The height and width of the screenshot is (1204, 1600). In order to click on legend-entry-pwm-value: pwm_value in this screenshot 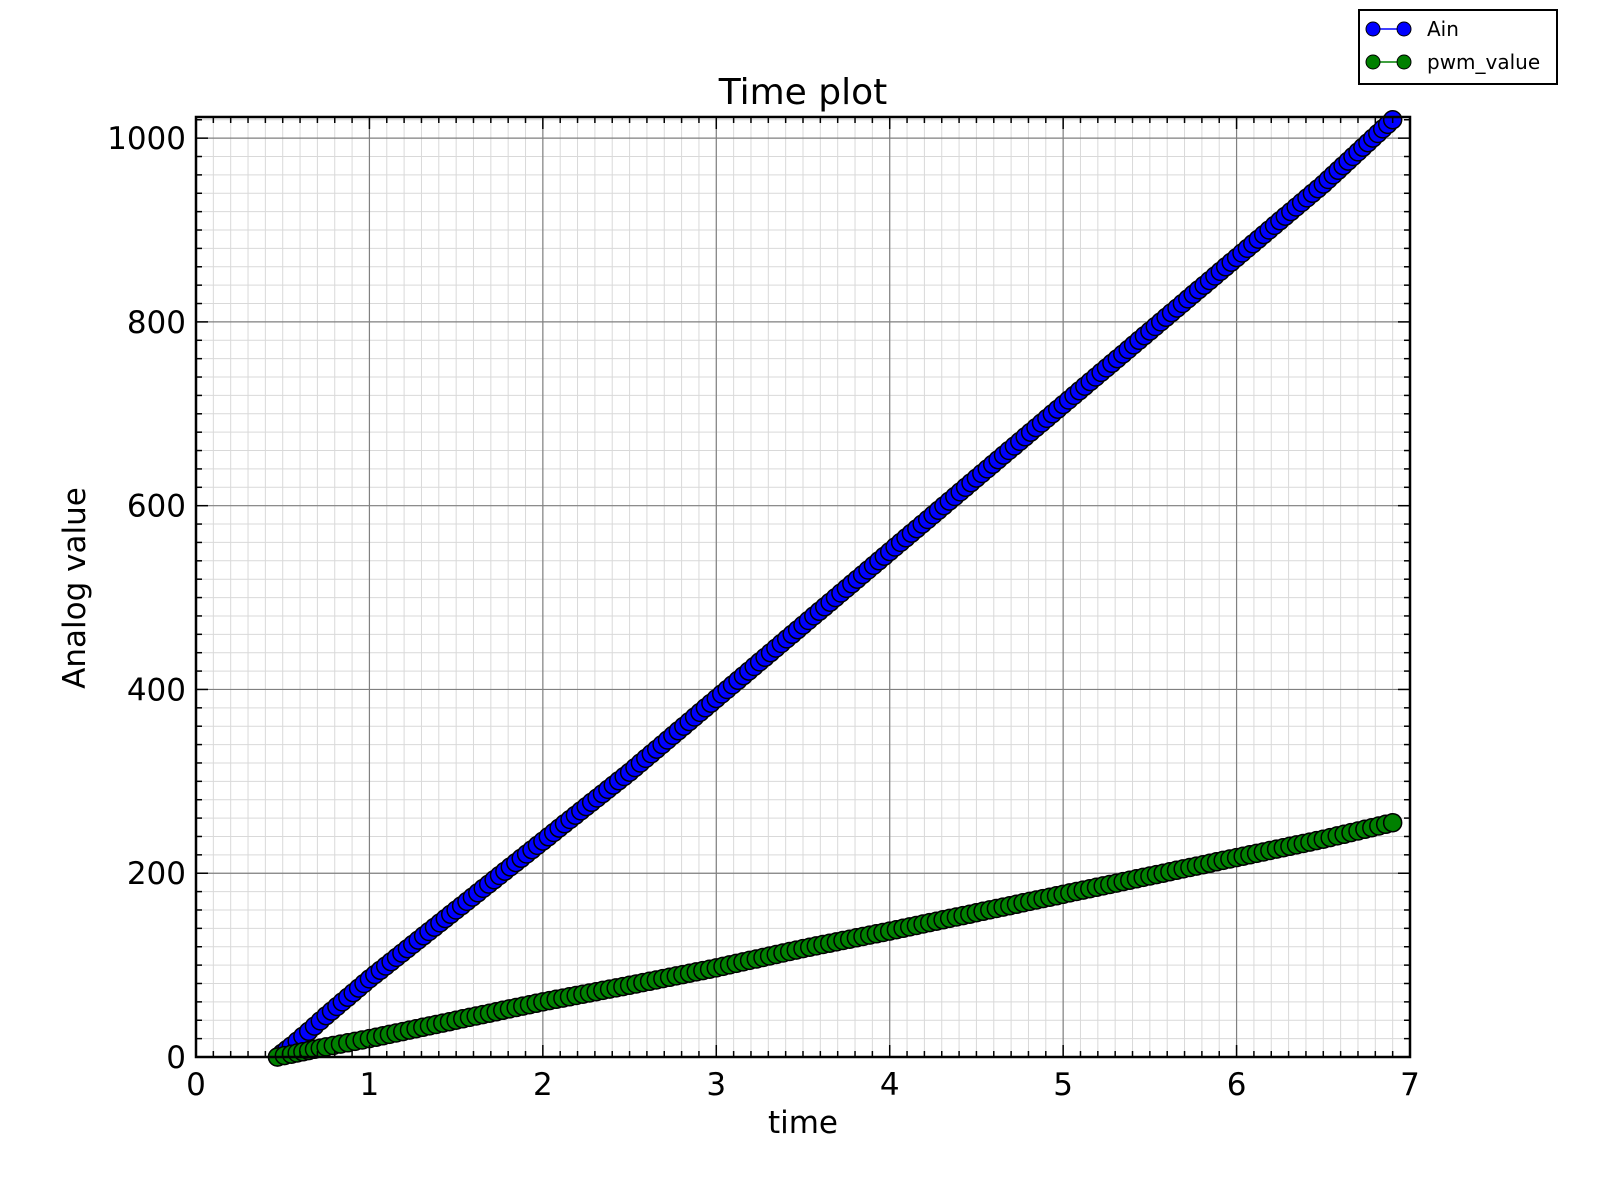, I will do `click(1452, 62)`.